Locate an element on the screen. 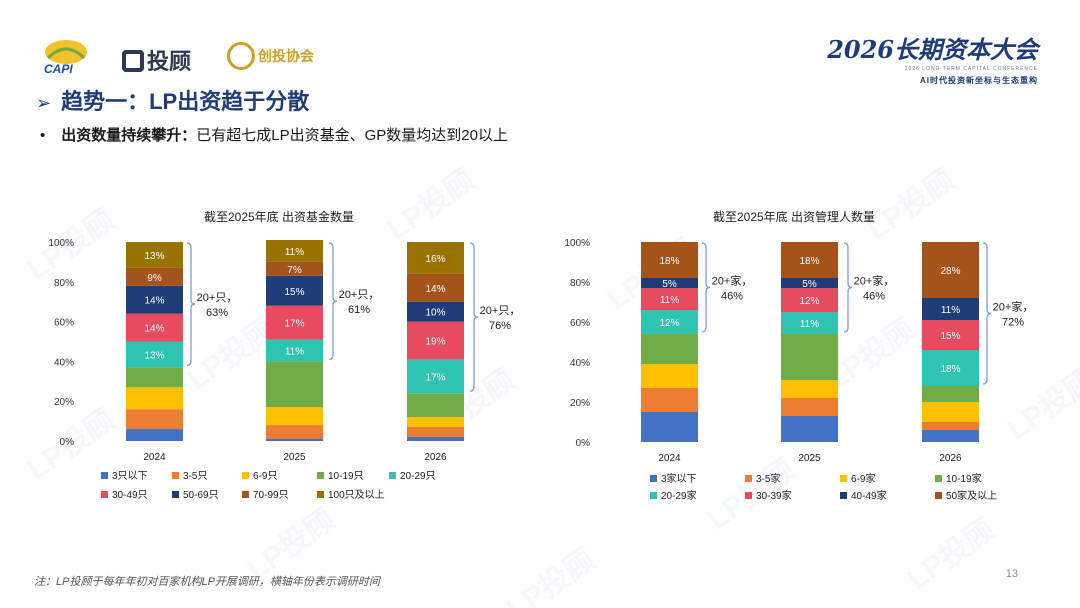 Image resolution: width=1080 pixels, height=608 pixels. association-logo: 创投协会 is located at coordinates (270, 56).